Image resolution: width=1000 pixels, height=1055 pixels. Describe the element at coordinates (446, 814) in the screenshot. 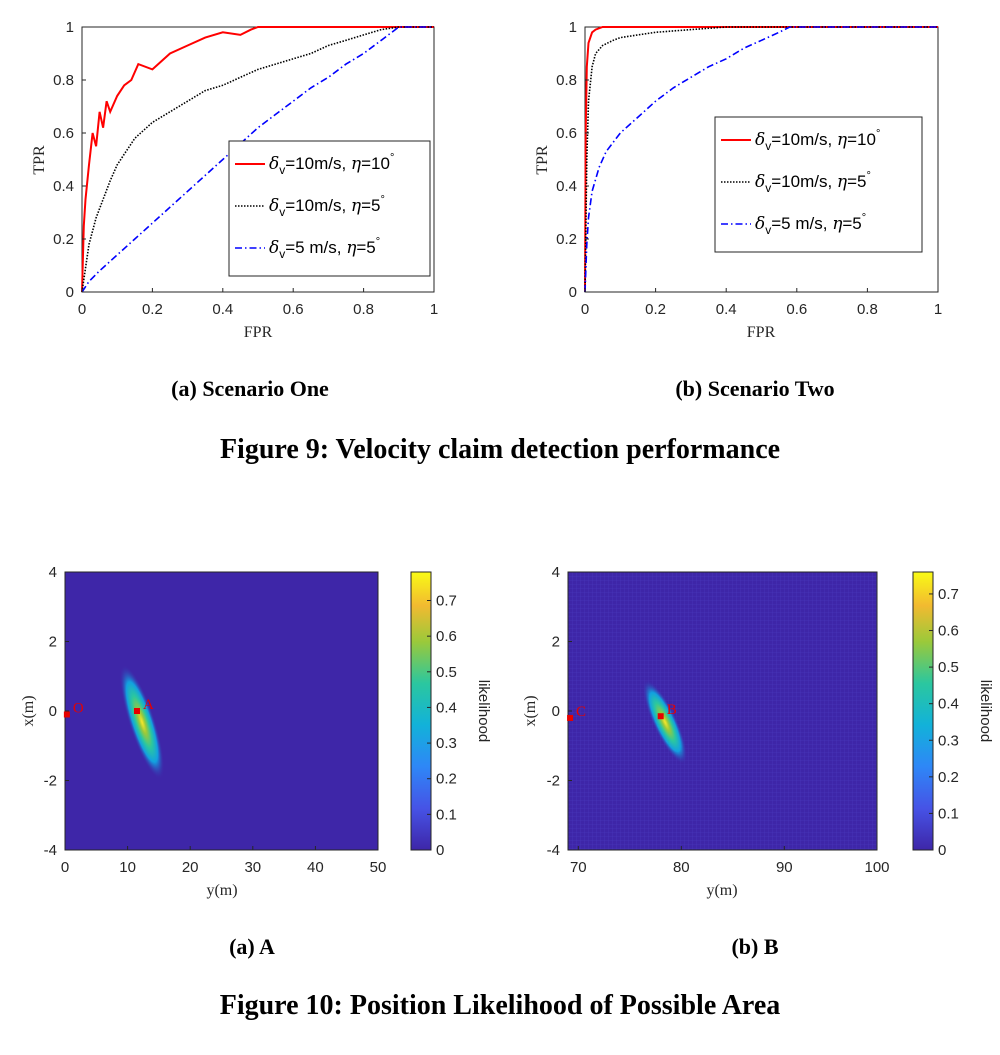

I see `colorbar-tick-label: 0.1` at that location.